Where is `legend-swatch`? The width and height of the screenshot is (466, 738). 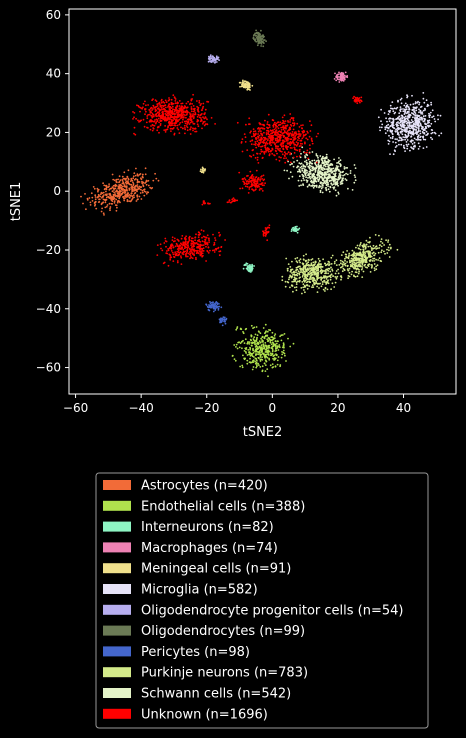 legend-swatch is located at coordinates (117, 630).